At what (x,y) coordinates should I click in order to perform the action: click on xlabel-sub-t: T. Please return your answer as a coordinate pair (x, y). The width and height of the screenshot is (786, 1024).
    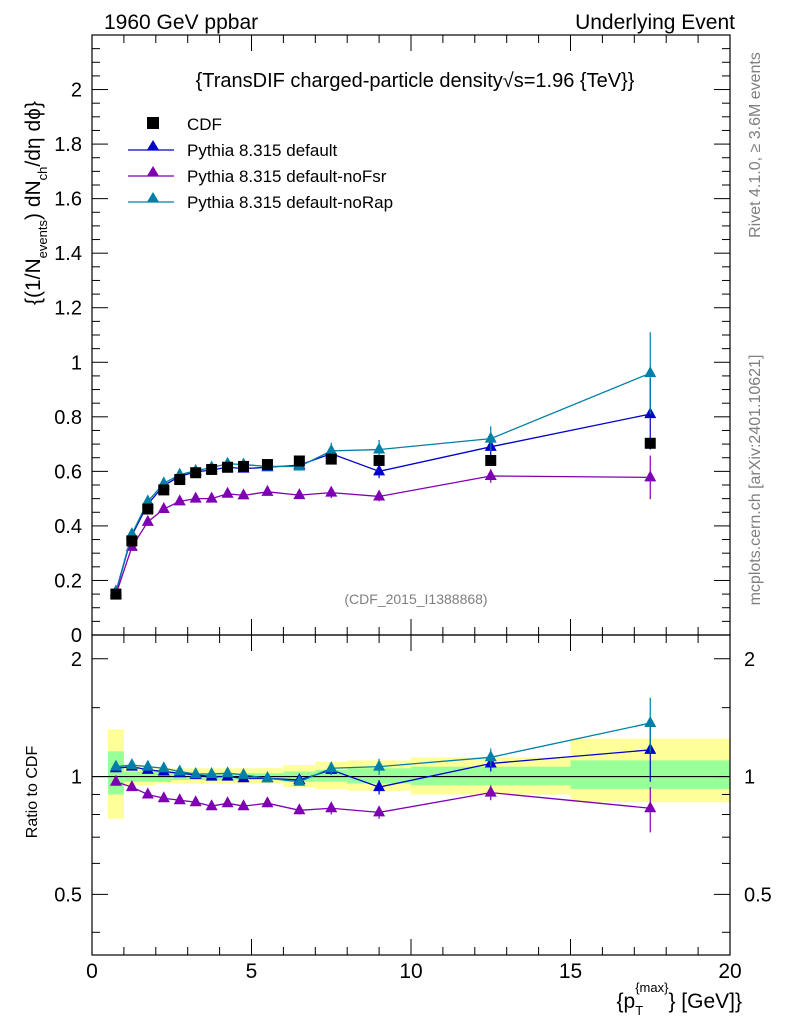
    Looking at the image, I should click on (639, 1010).